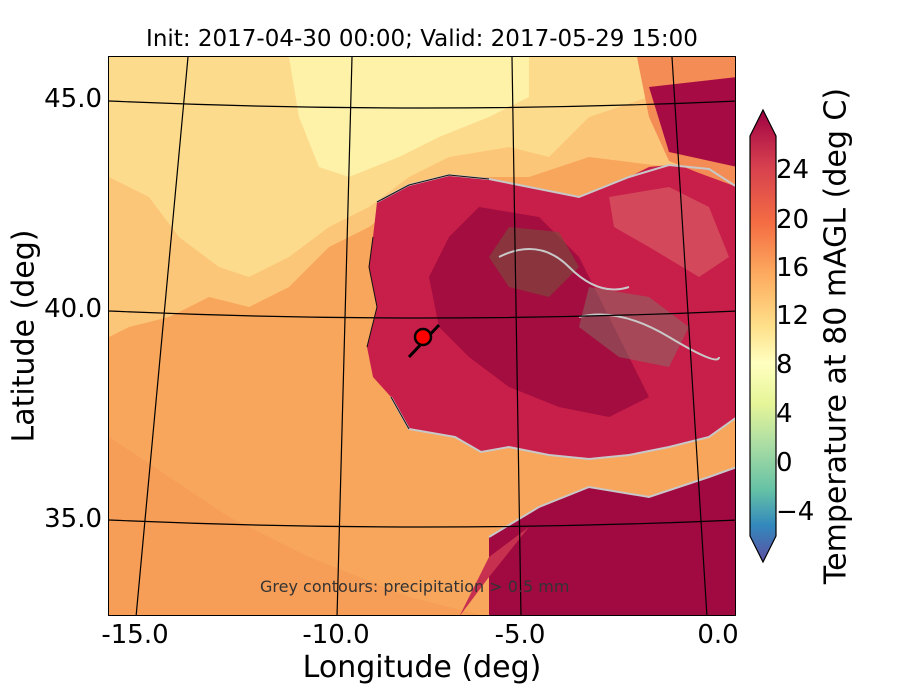 This screenshot has height=700, width=900. What do you see at coordinates (836, 336) in the screenshot?
I see `colorbar-label: Temperature at 80 mAGL (deg C)` at bounding box center [836, 336].